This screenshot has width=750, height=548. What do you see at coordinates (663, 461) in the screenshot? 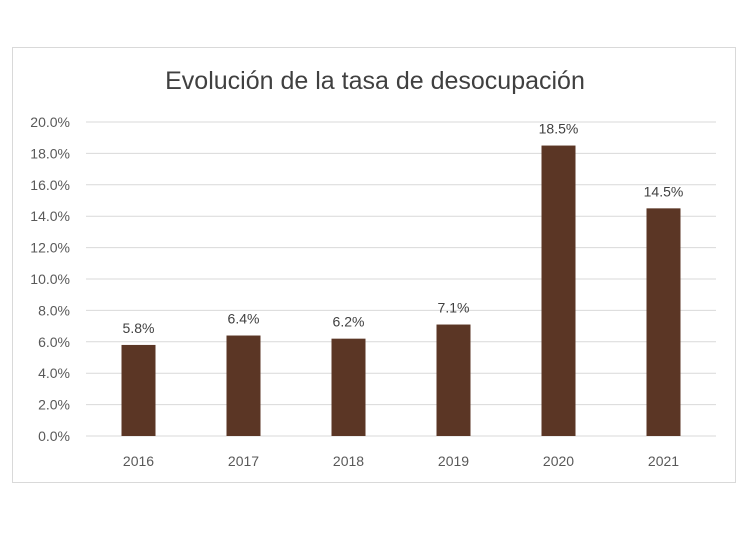
I see `x-tick-label: 2021` at bounding box center [663, 461].